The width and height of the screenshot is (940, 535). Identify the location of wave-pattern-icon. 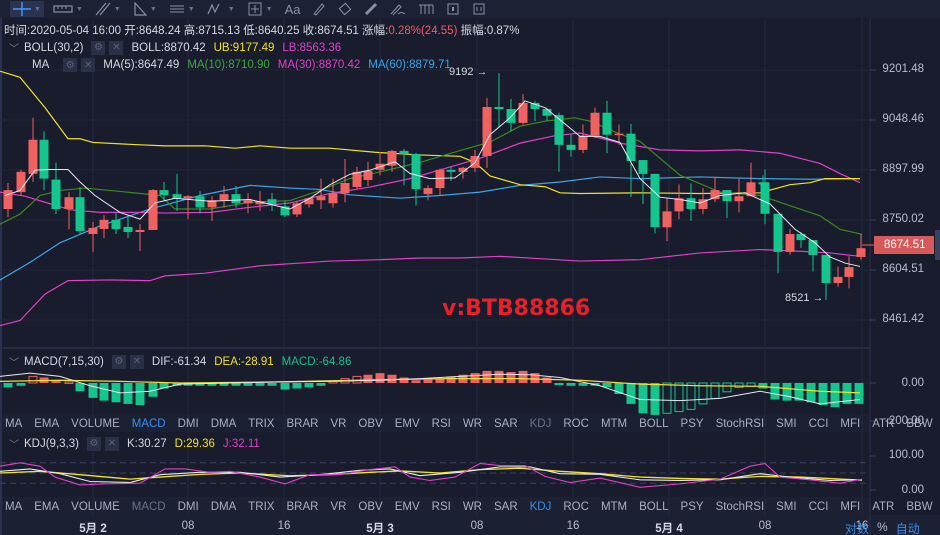
(213, 9).